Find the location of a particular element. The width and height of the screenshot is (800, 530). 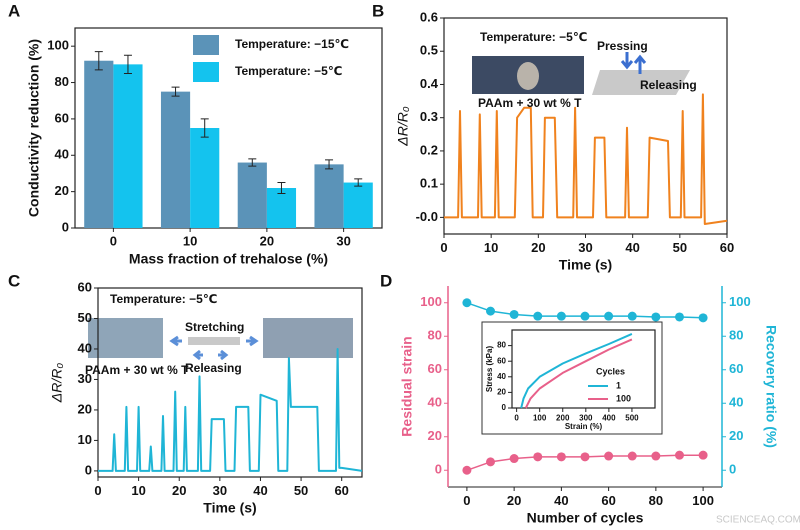

annotation: Stretching is located at coordinates (214, 327).